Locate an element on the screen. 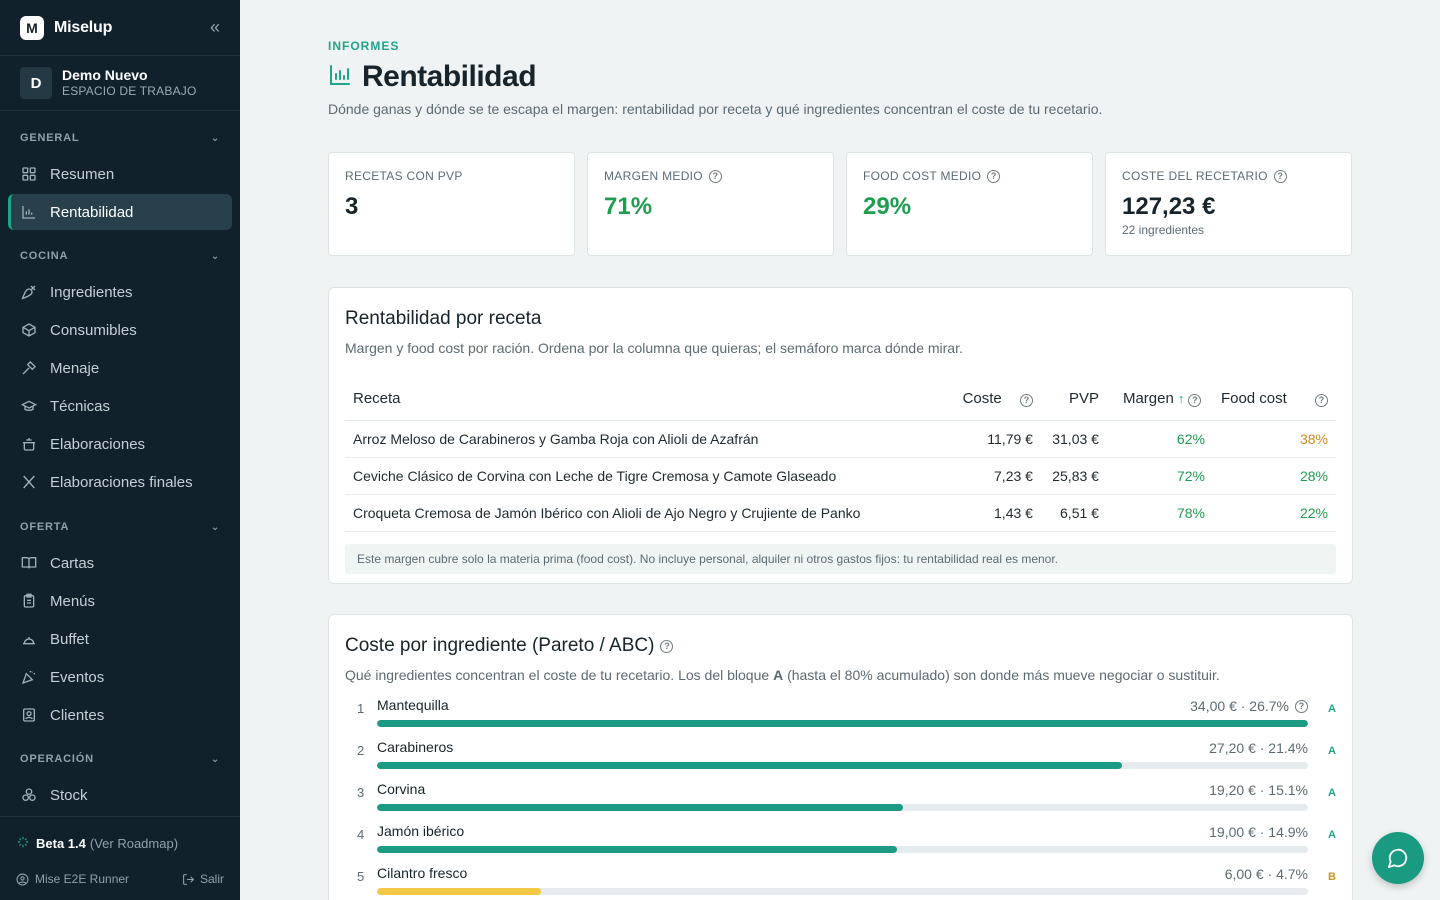 This screenshot has height=900, width=1440. recipes-card-title: Rentabilidad por receta is located at coordinates (443, 318).